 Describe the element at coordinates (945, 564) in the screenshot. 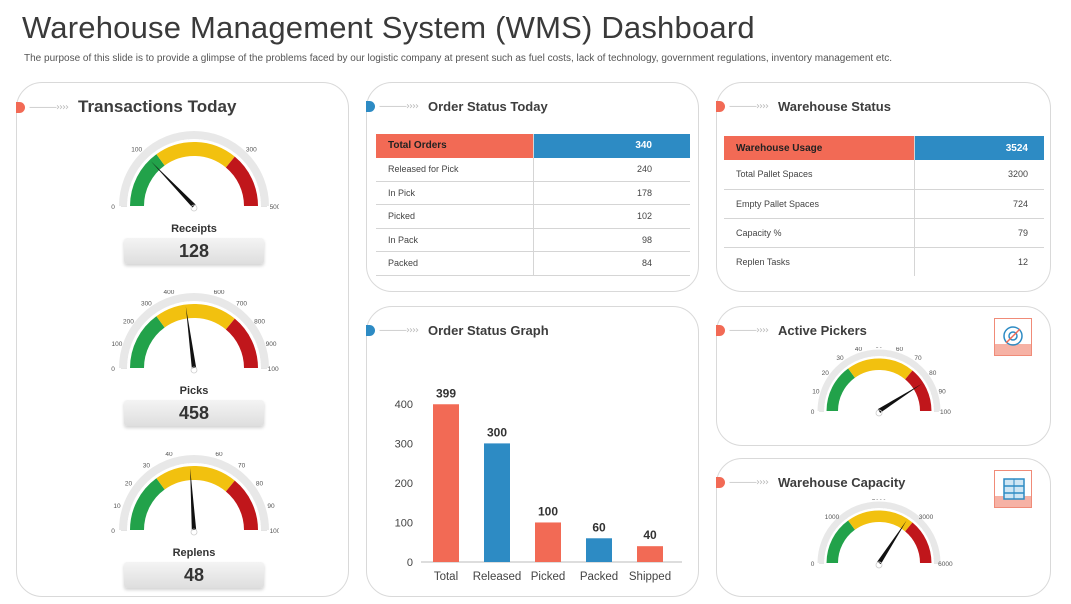

I see `gauge-tick-label: 6000` at that location.